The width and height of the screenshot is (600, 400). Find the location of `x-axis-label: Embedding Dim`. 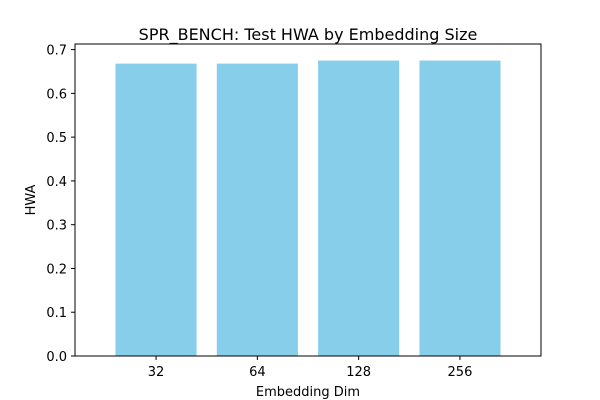

x-axis-label: Embedding Dim is located at coordinates (308, 392).